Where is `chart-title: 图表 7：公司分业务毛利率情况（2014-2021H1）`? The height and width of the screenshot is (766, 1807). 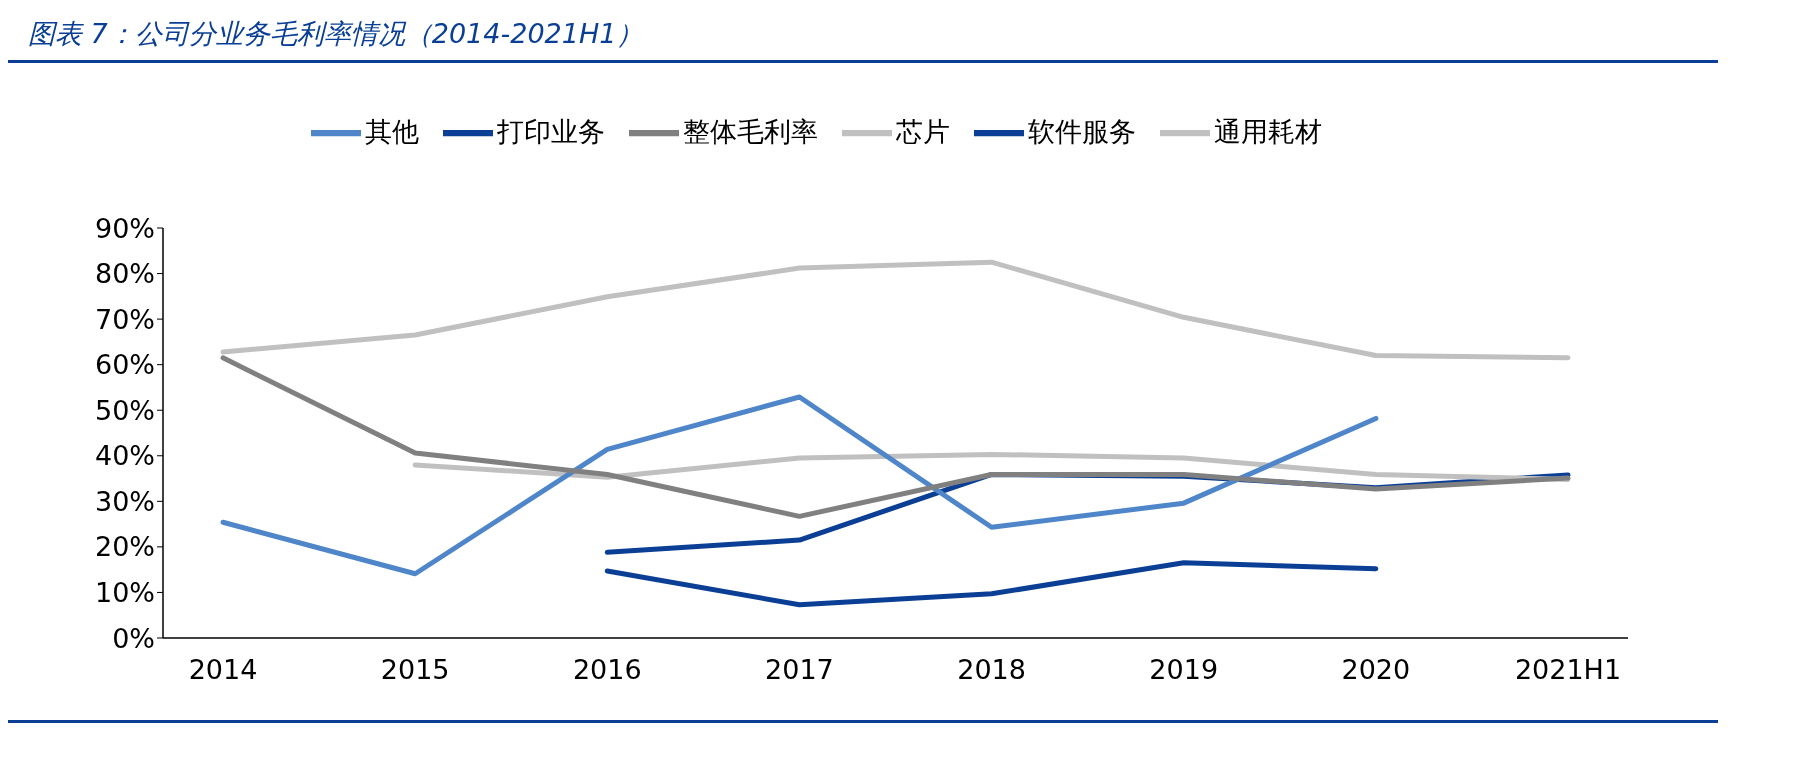
chart-title: 图表 7：公司分业务毛利率情况（2014-2021H1） is located at coordinates (336, 34).